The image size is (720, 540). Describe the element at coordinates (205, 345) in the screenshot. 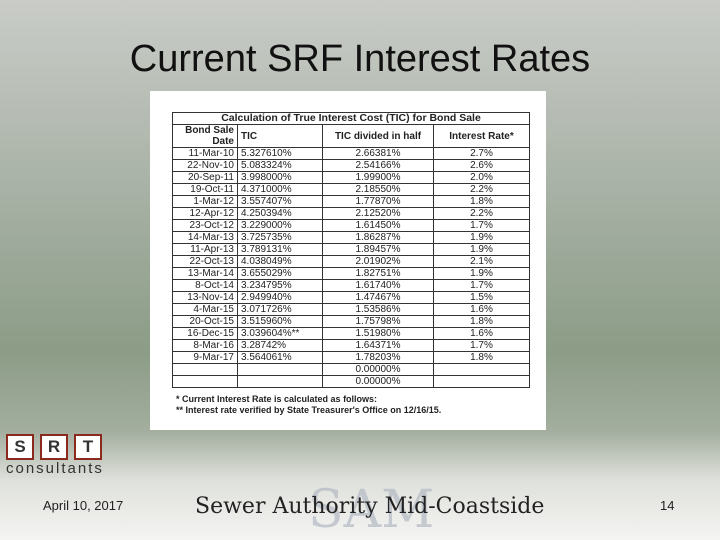

I see `table-cell: 8-Mar-16` at that location.